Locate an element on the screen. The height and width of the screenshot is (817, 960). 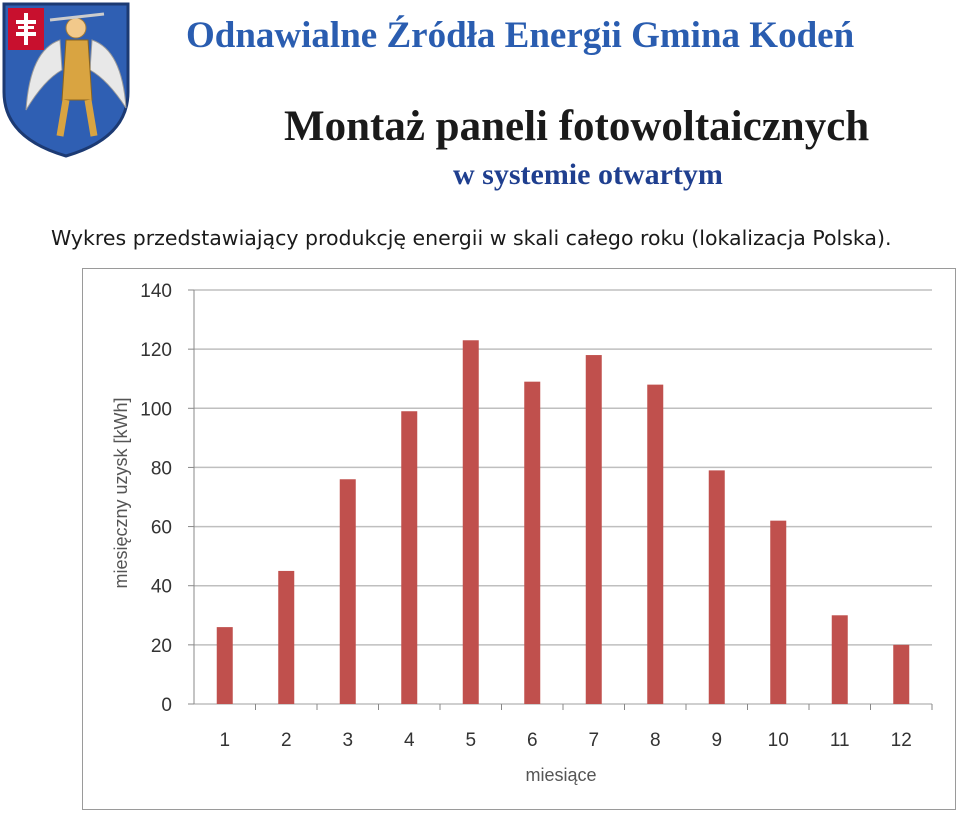
y-tick-label: 60 is located at coordinates (161, 528).